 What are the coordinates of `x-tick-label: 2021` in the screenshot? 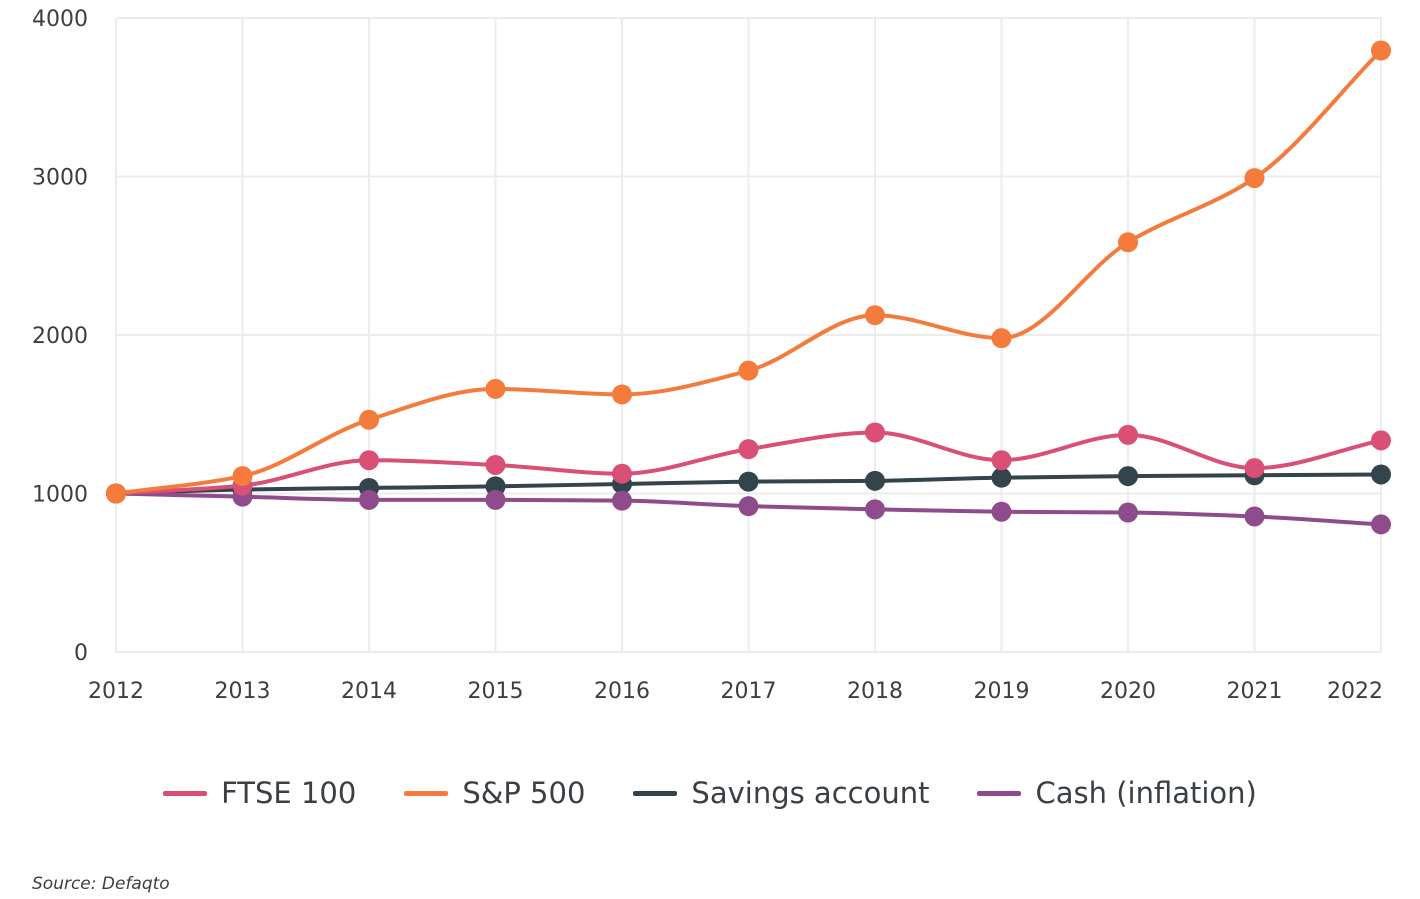 It's located at (1255, 691).